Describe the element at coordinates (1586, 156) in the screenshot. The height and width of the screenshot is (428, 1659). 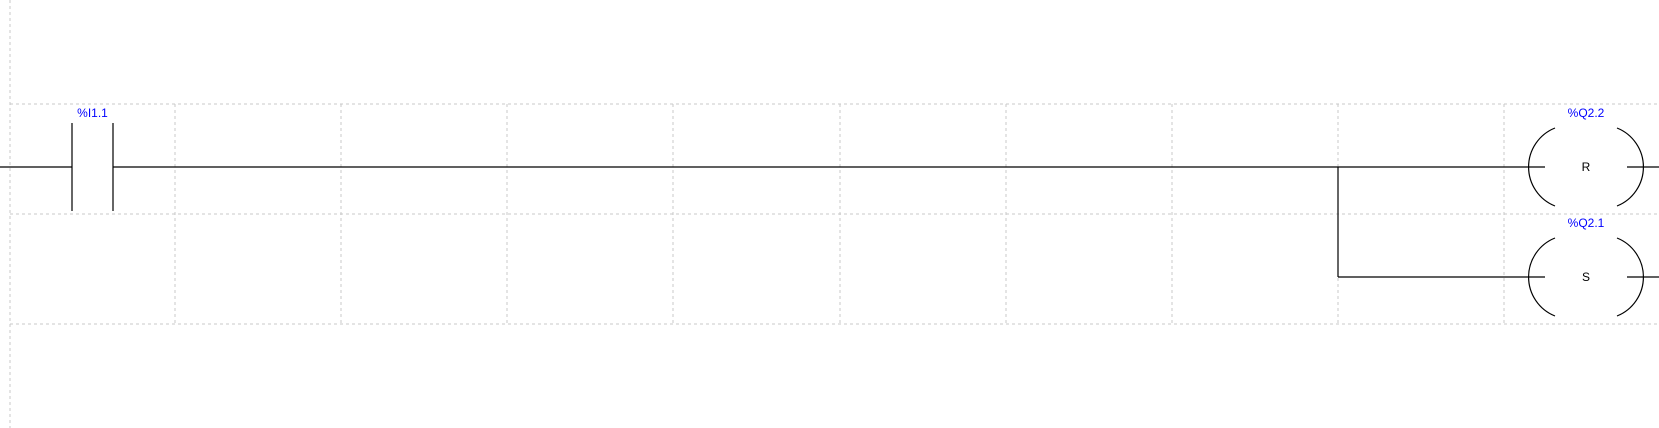
I see `coil-reset-q2-2: %Q2.2 R` at that location.